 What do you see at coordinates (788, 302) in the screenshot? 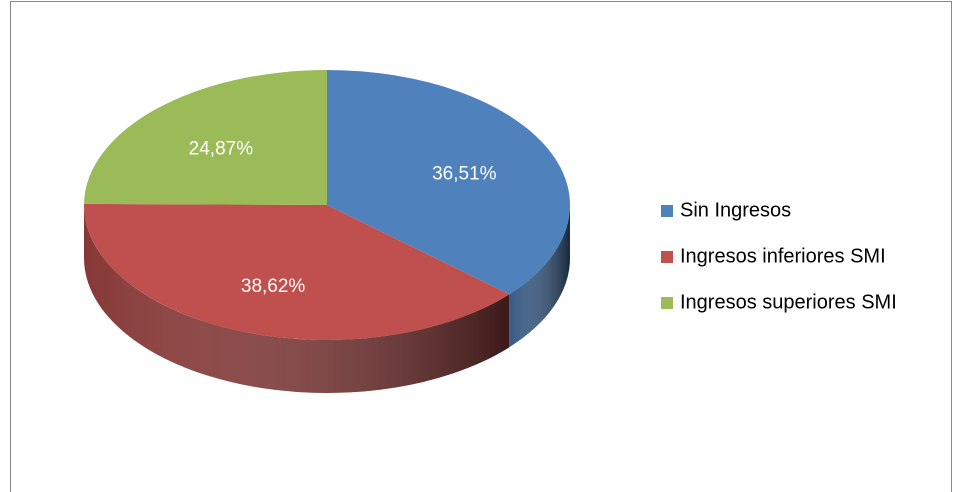
I see `legend-label: Ingresos superiores SMI` at bounding box center [788, 302].